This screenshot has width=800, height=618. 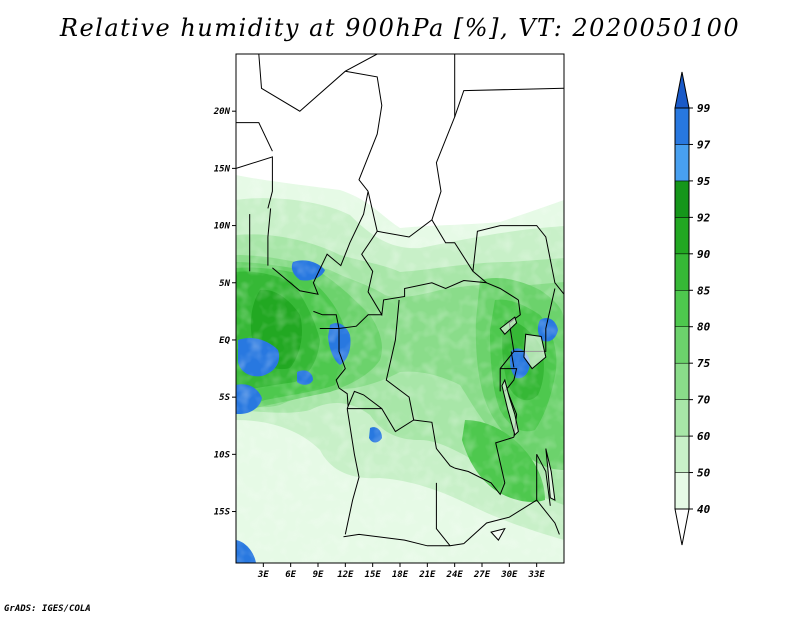 I want to click on colorbar-level-label: 95, so click(x=704, y=181).